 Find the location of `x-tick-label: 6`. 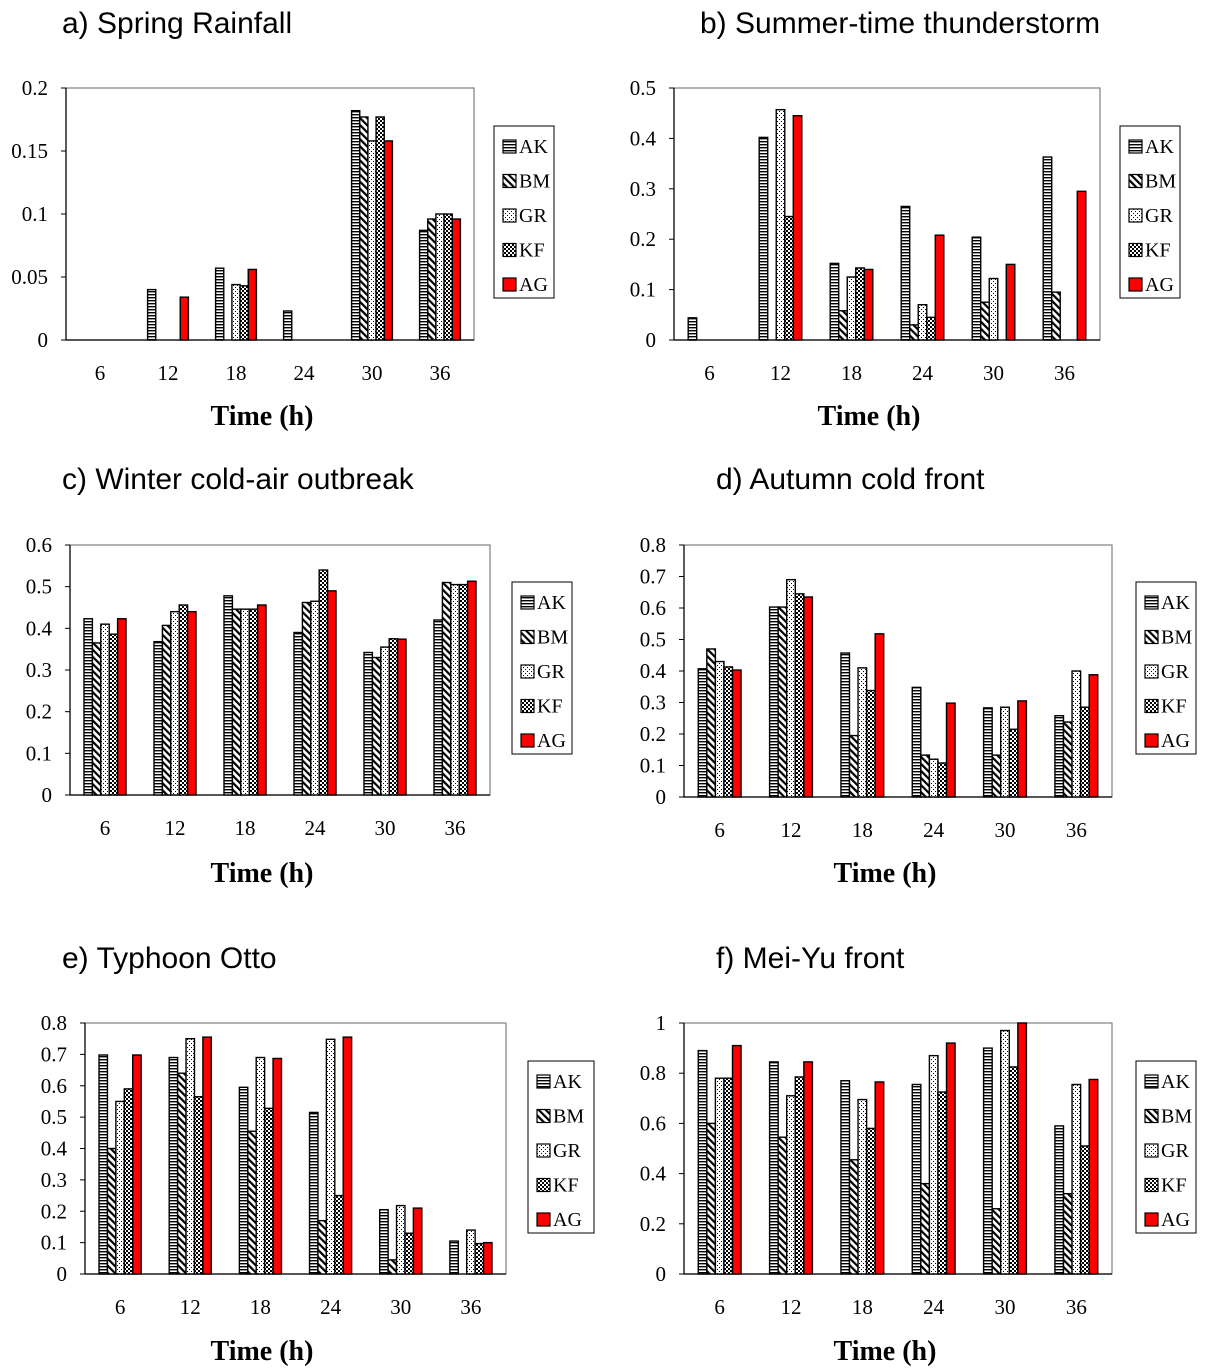

x-tick-label: 6 is located at coordinates (719, 830).